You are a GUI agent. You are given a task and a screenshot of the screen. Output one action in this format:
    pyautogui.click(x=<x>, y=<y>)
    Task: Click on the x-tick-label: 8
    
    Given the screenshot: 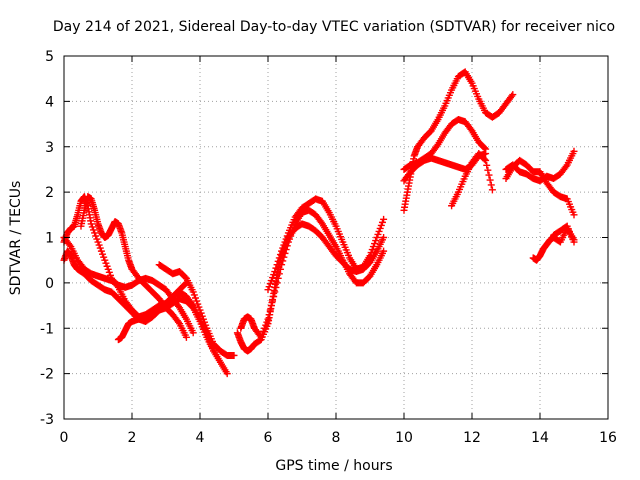 What is the action you would take?
    pyautogui.click(x=336, y=438)
    